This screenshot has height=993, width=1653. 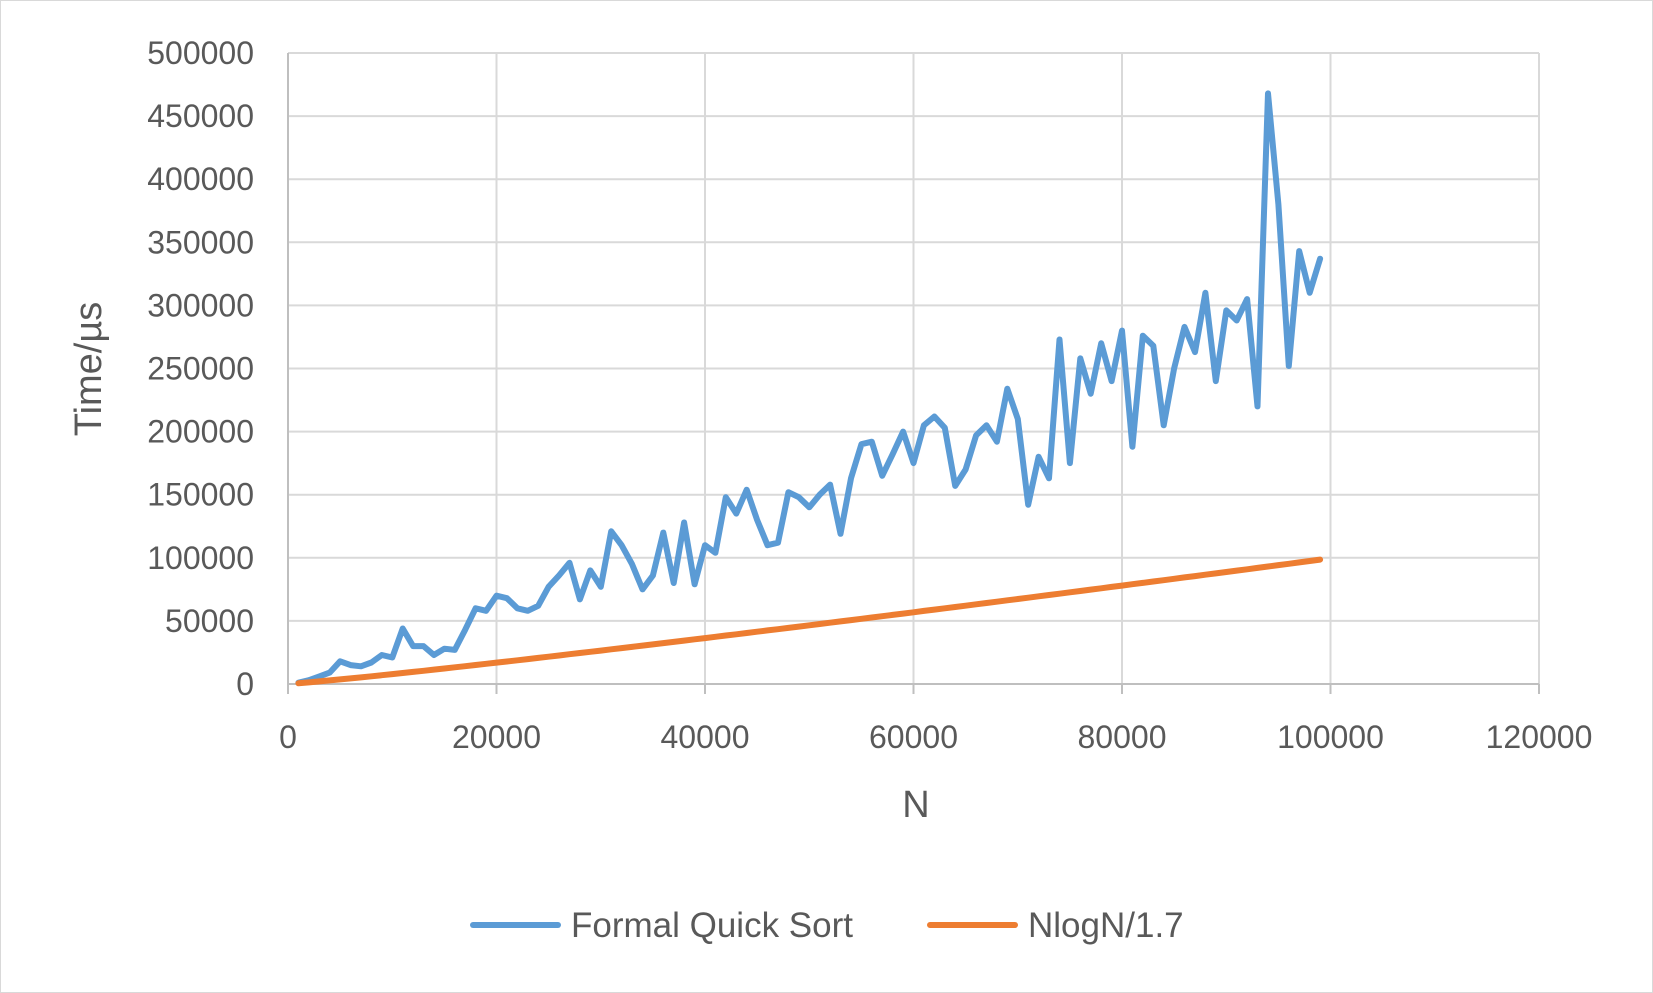 I want to click on x-tick-label: 60000, so click(x=913, y=737).